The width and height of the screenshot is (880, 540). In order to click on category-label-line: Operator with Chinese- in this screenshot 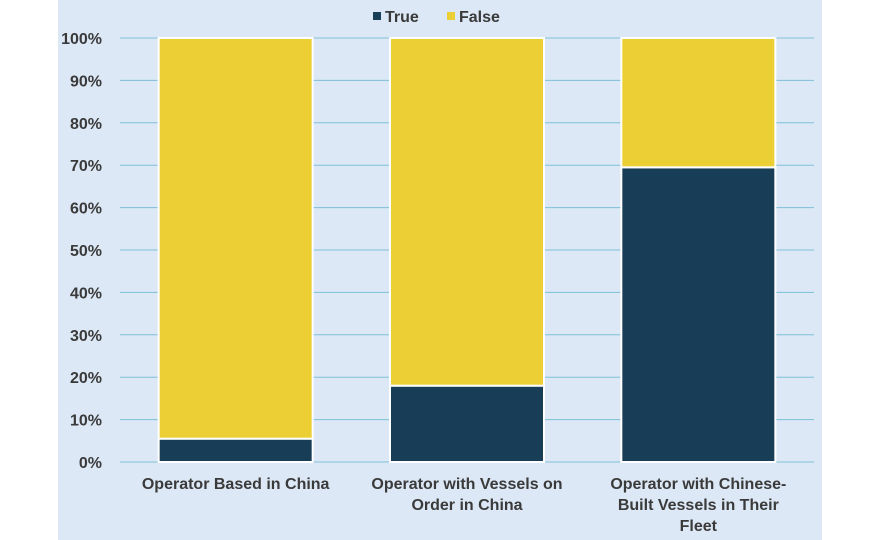, I will do `click(698, 484)`.